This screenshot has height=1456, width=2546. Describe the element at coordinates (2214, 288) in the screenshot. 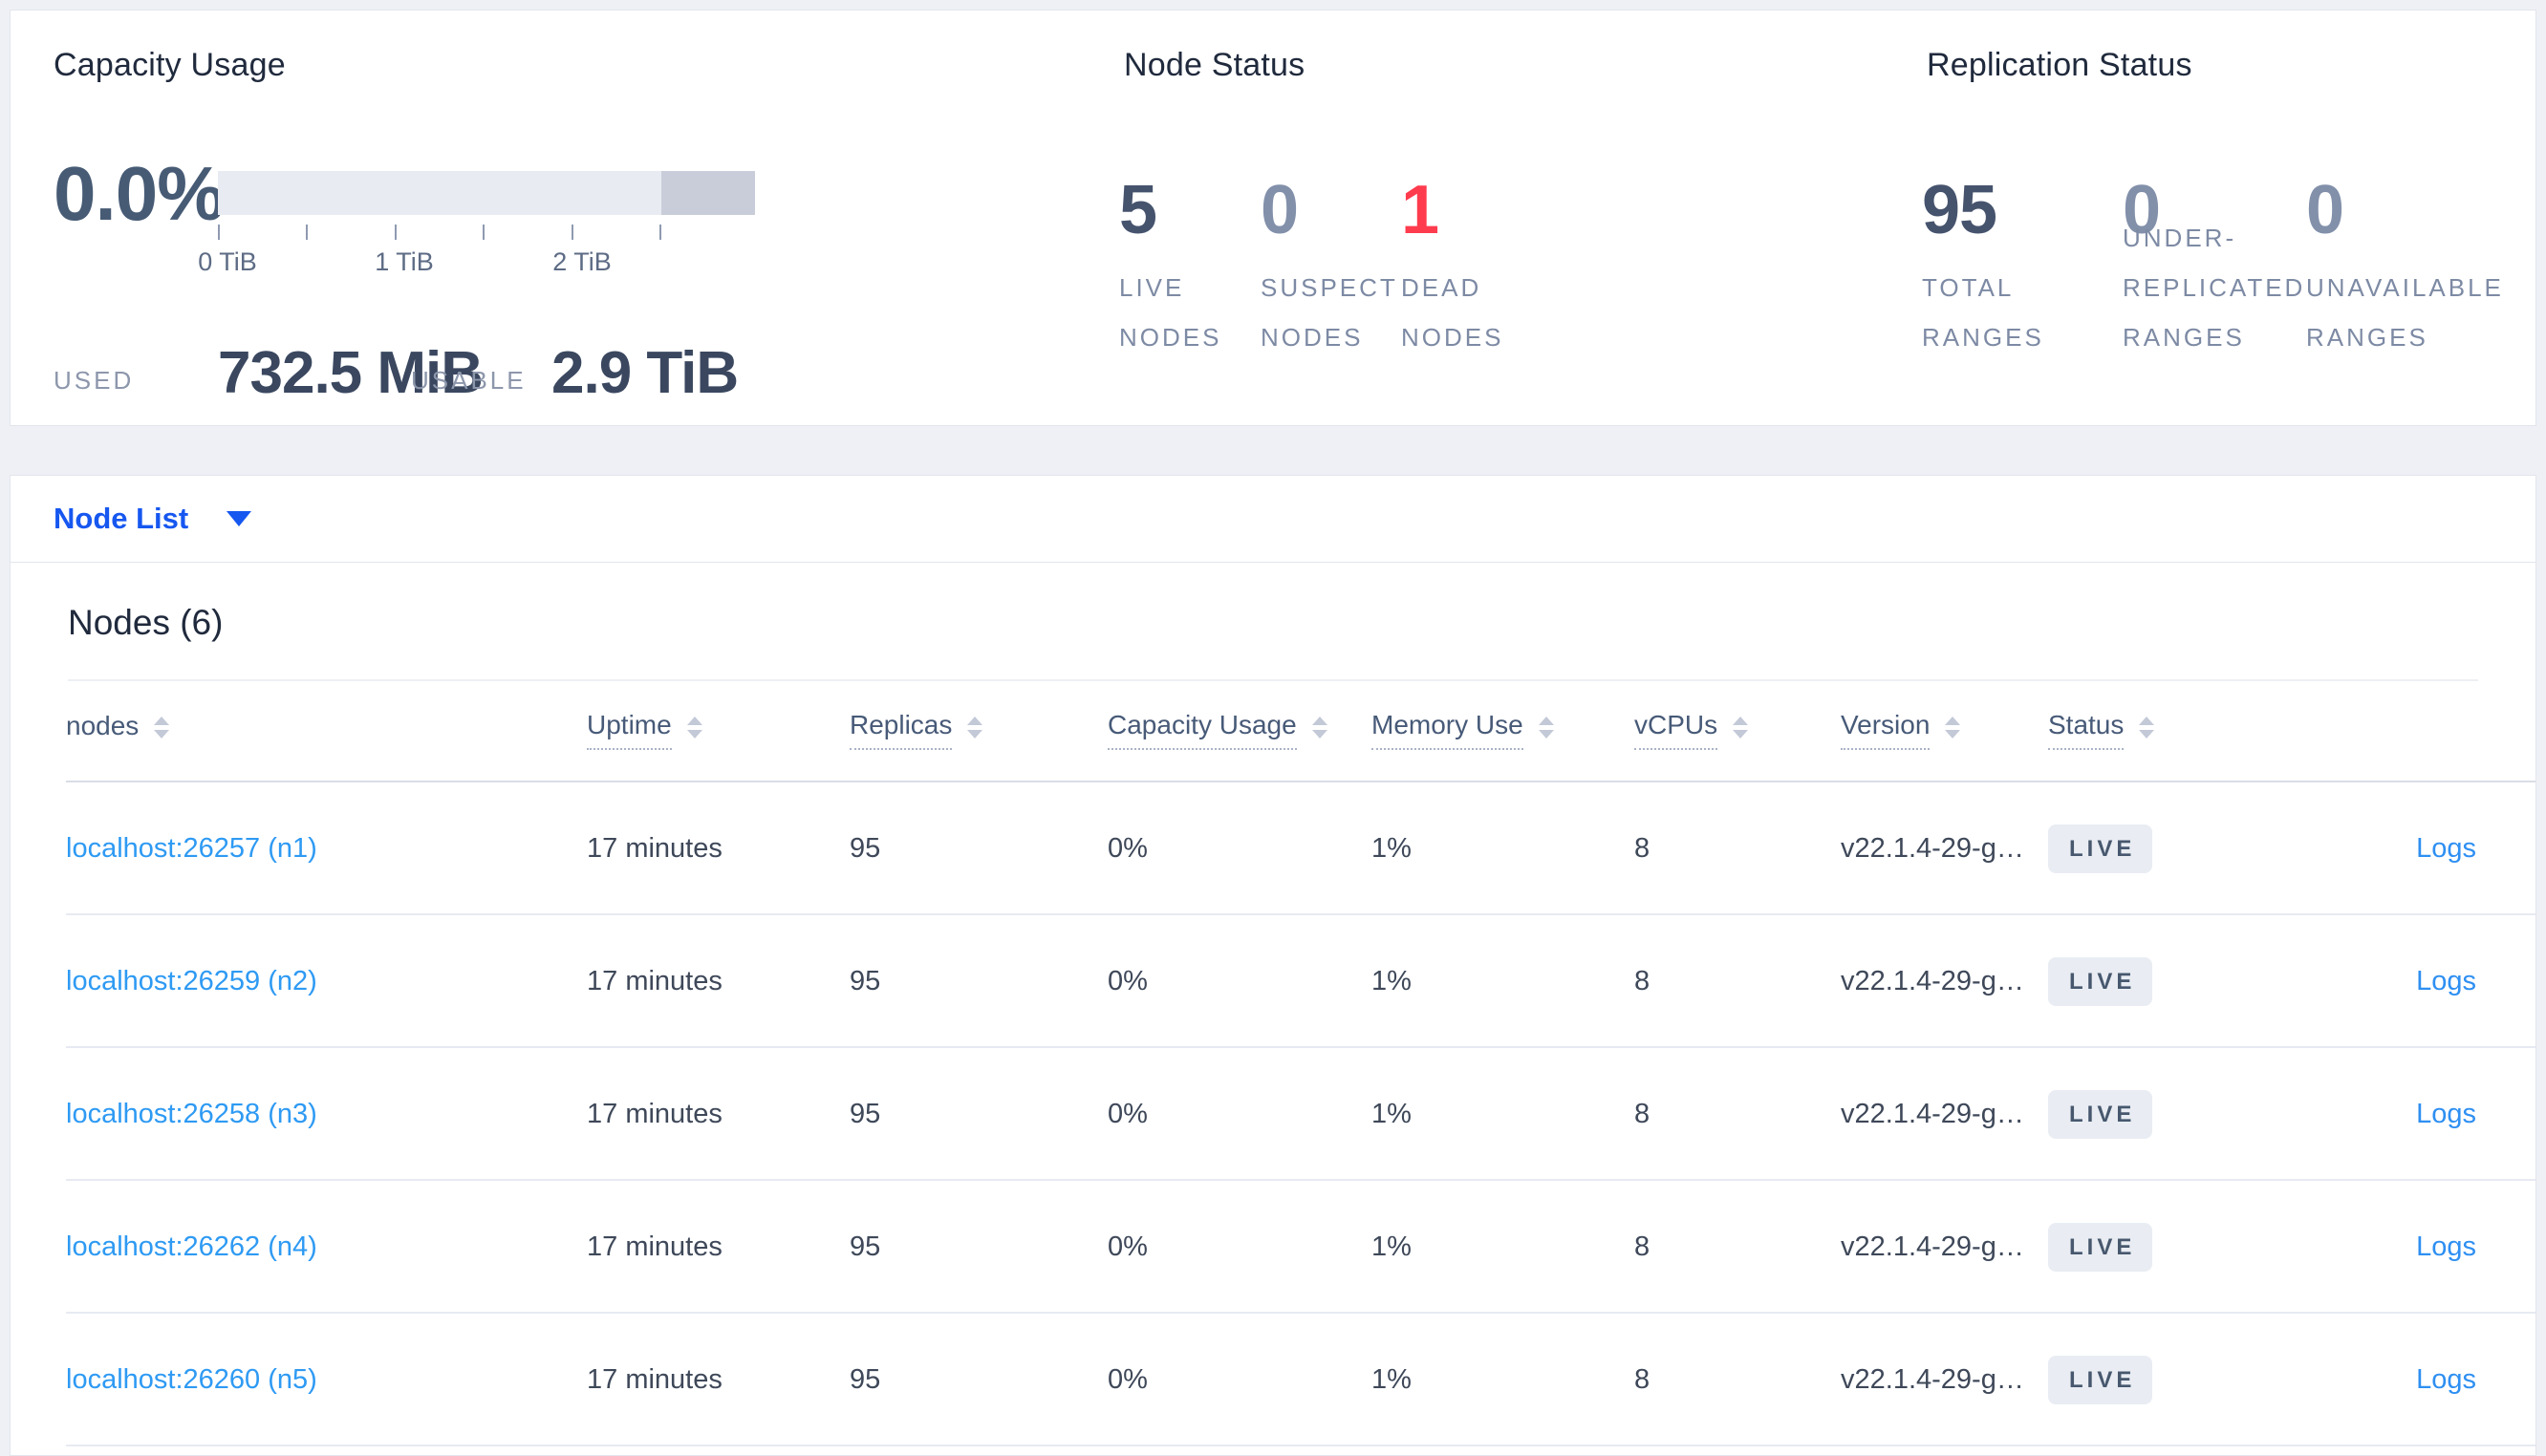

I see `under-replicated-ranges-label: UNDER- REPLICATED RANGES` at that location.